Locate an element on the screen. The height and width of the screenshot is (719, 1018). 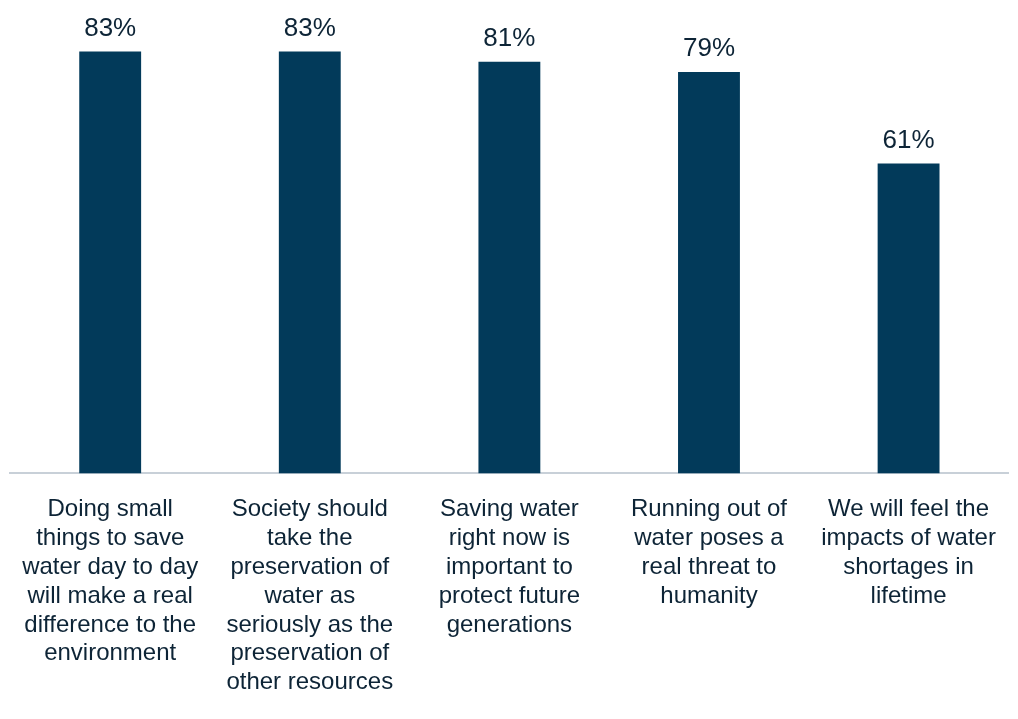
x-tick-label: Running out of water poses a real threat to humanity is located at coordinates (709, 551).